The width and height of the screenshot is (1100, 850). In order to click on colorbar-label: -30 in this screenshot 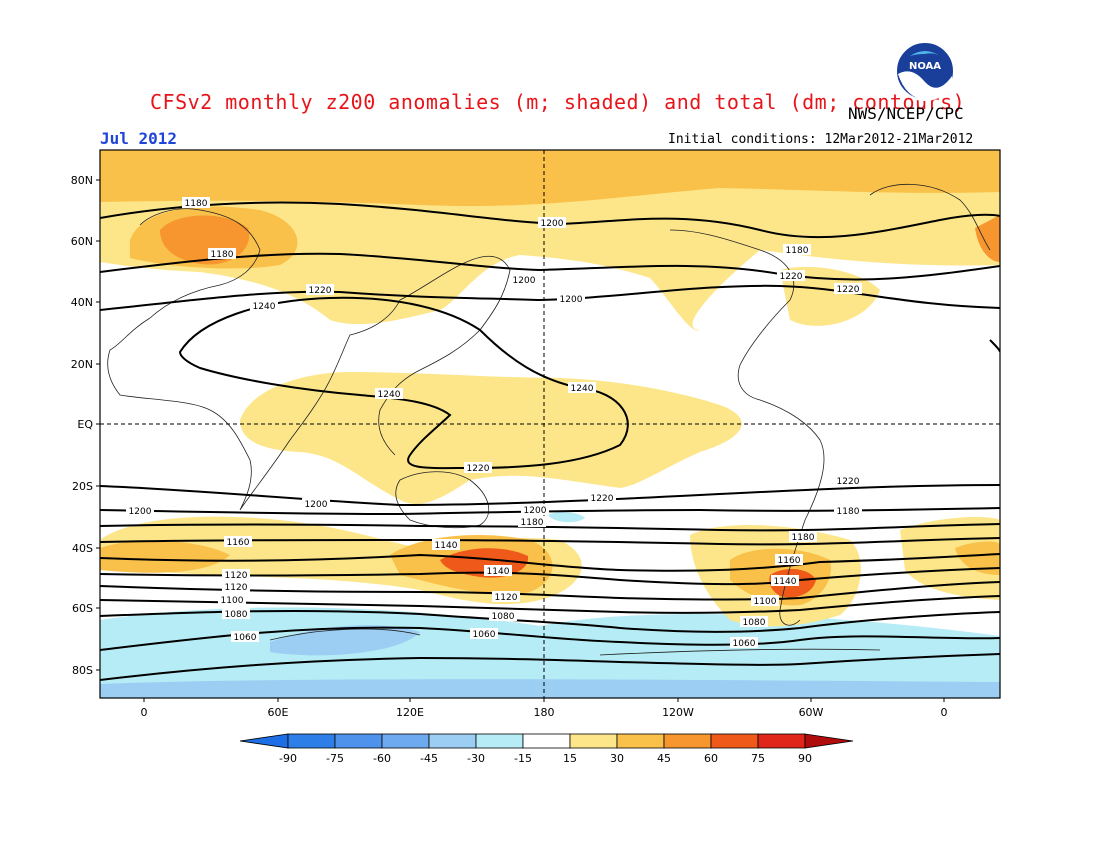, I will do `click(476, 758)`.